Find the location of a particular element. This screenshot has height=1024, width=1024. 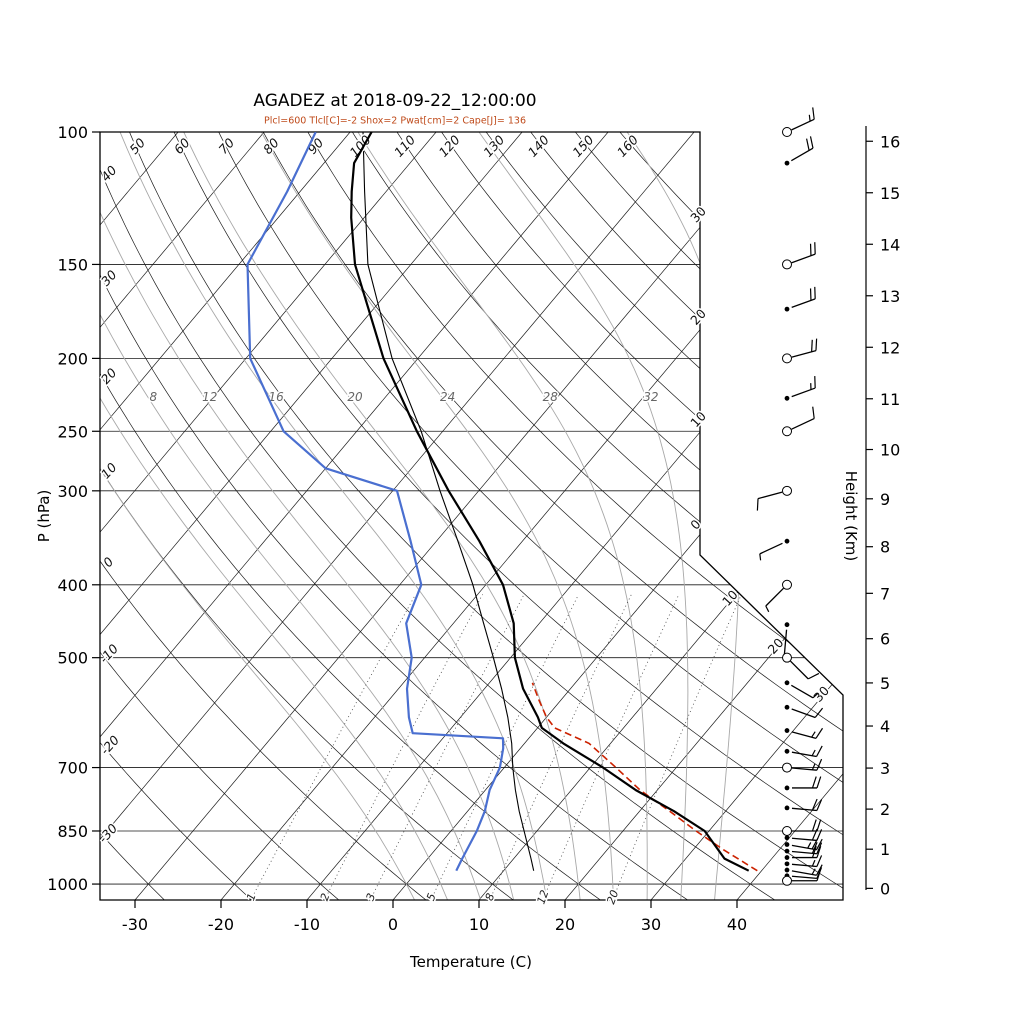

svg-text: 24 is located at coordinates (447, 397).